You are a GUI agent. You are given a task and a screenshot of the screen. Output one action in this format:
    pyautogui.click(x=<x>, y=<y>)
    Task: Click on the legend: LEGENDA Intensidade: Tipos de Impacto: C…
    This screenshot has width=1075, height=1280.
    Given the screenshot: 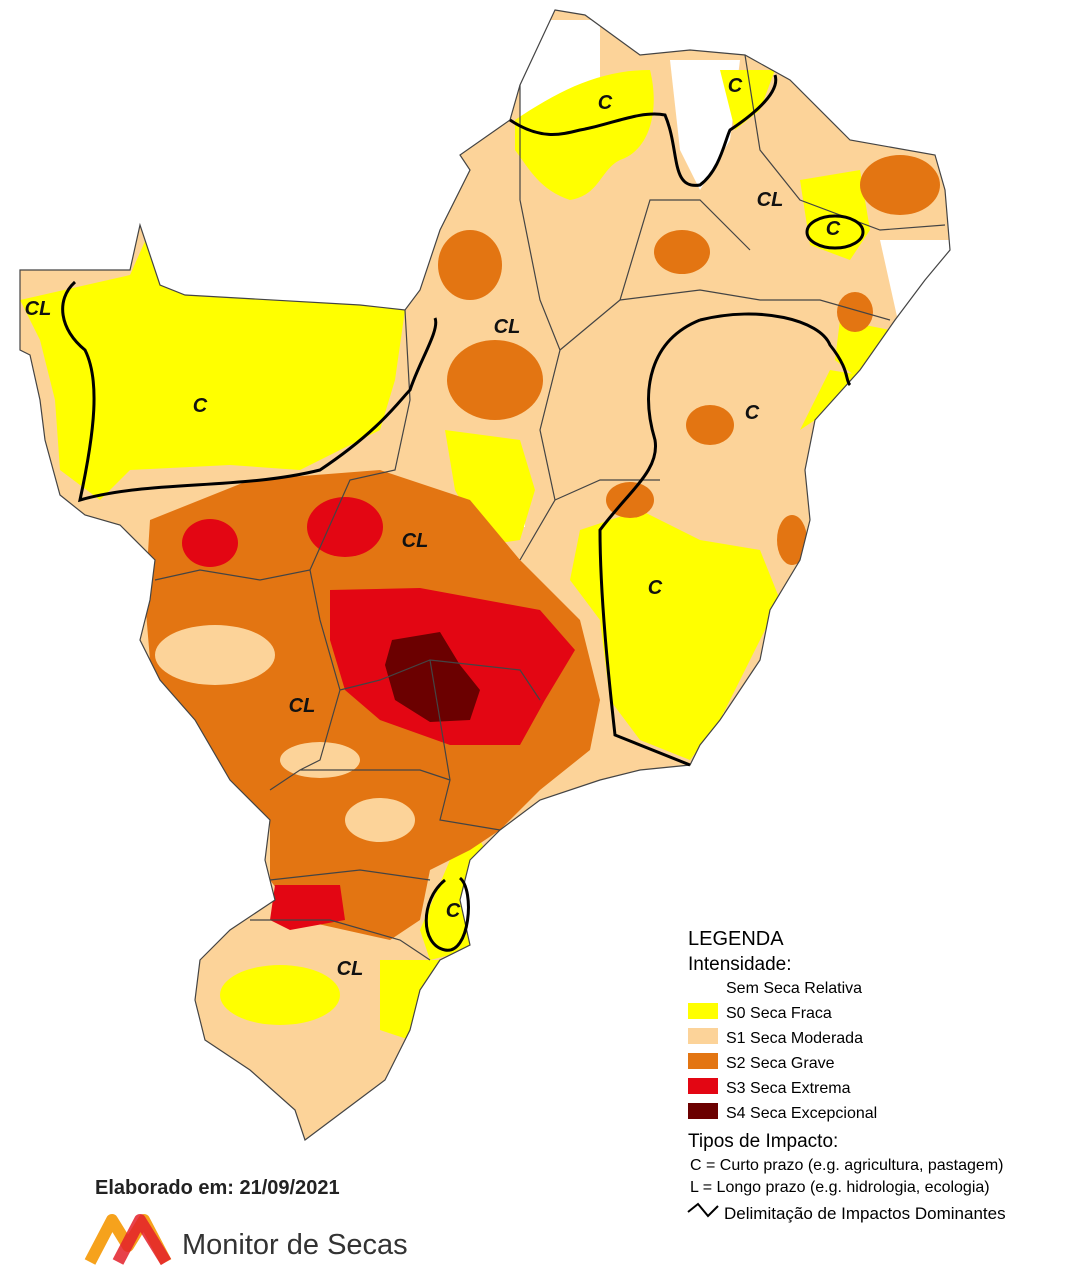 What is the action you would take?
    pyautogui.click(x=846, y=1075)
    